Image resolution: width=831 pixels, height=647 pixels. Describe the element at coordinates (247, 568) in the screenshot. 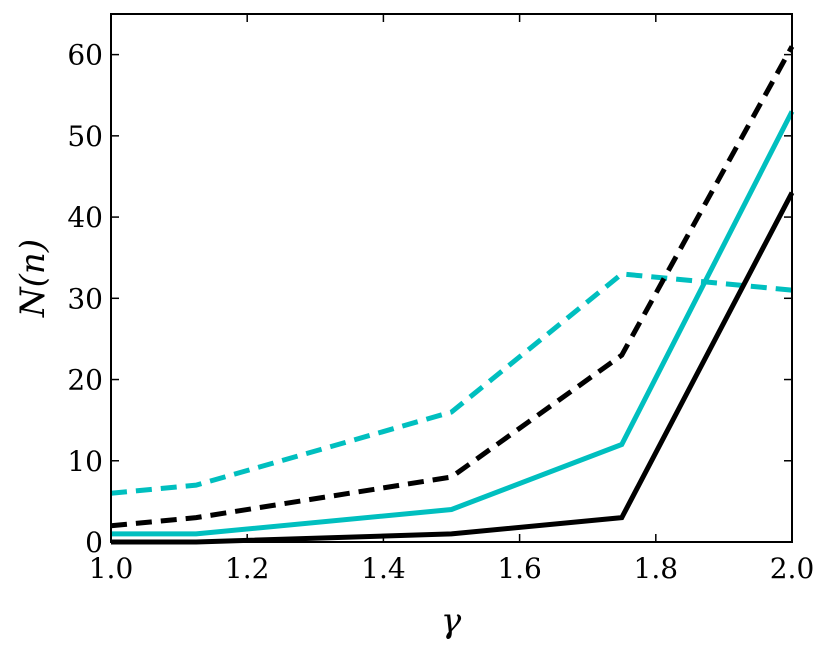

I see `x-tick-label: 1.2` at that location.